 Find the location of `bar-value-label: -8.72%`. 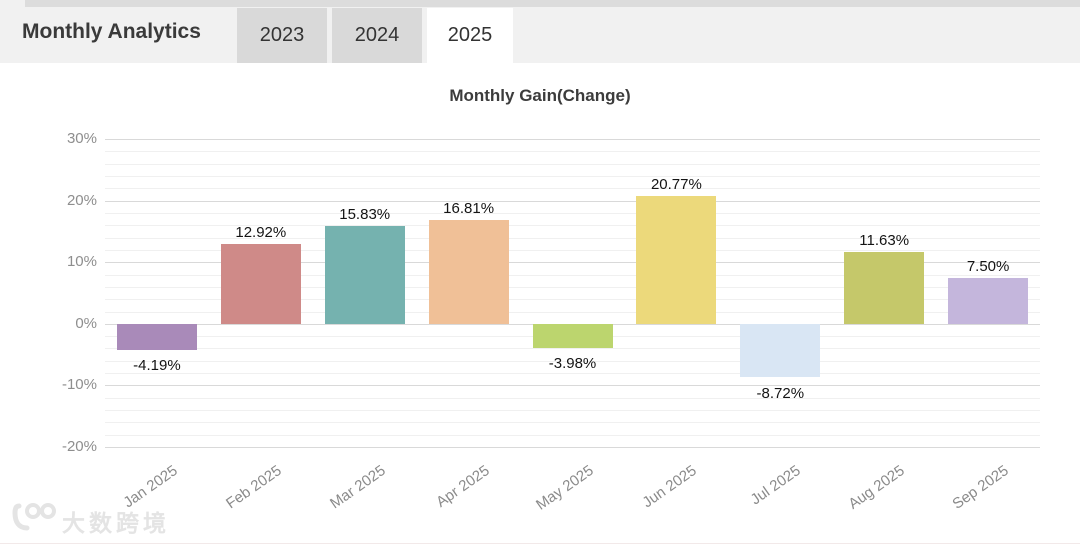

bar-value-label: -8.72% is located at coordinates (780, 393).